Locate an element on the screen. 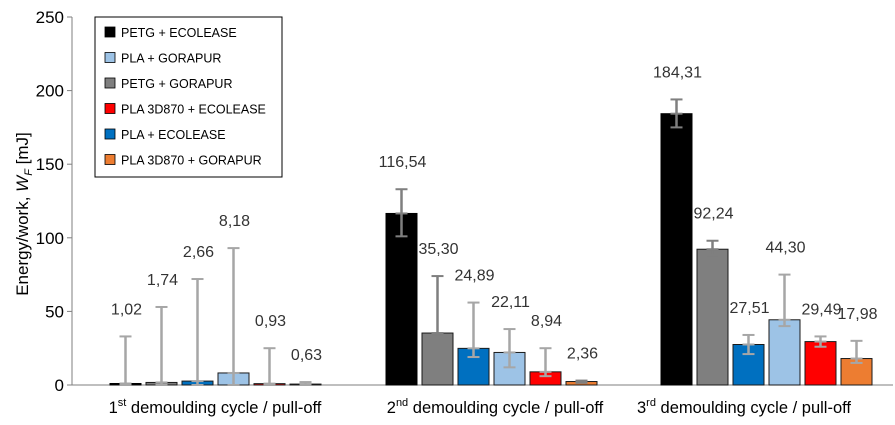  x-category-superscript: st is located at coordinates (122, 403).